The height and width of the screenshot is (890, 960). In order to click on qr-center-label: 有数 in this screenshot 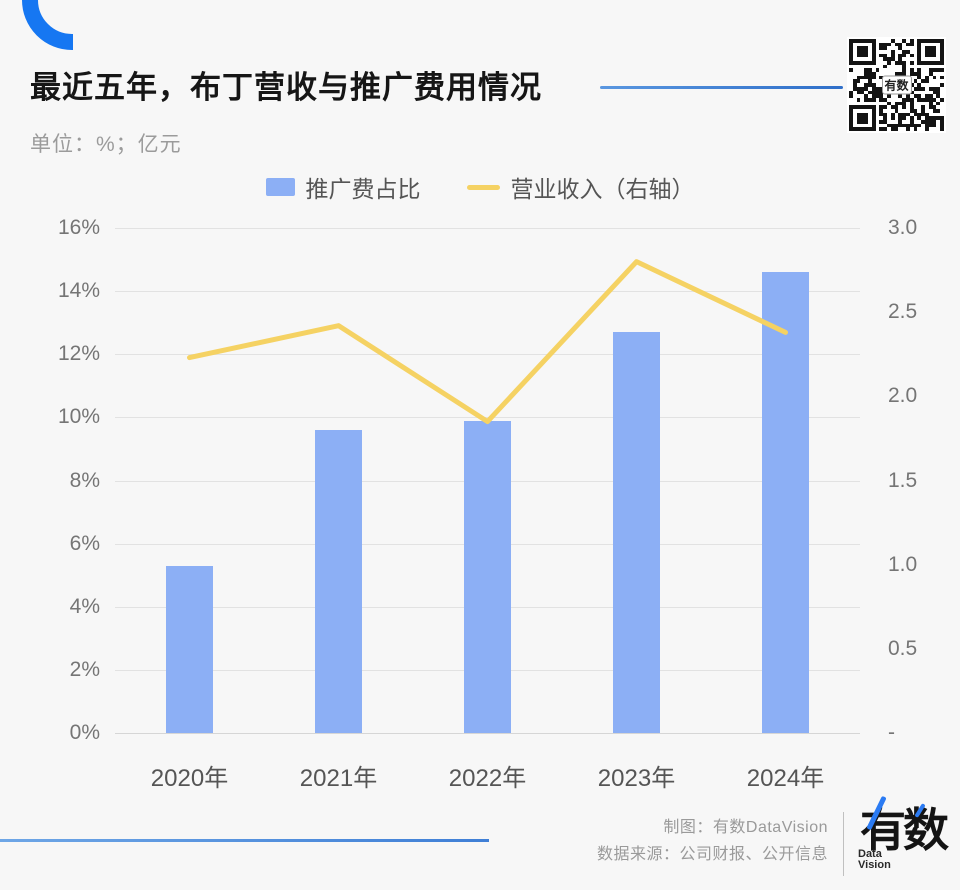, I will do `click(896, 85)`.